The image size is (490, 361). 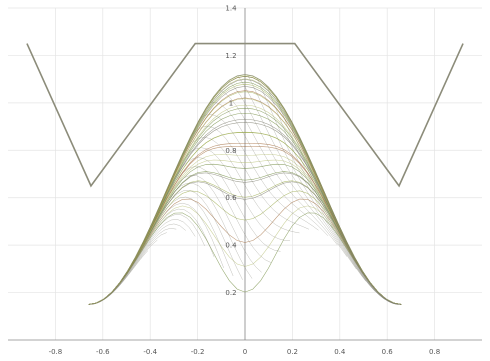 I want to click on y-tick-label: 0.2, so click(x=230, y=293).